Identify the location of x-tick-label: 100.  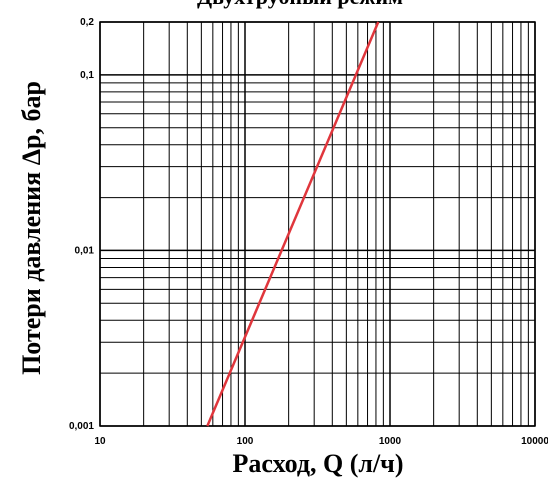
(245, 441).